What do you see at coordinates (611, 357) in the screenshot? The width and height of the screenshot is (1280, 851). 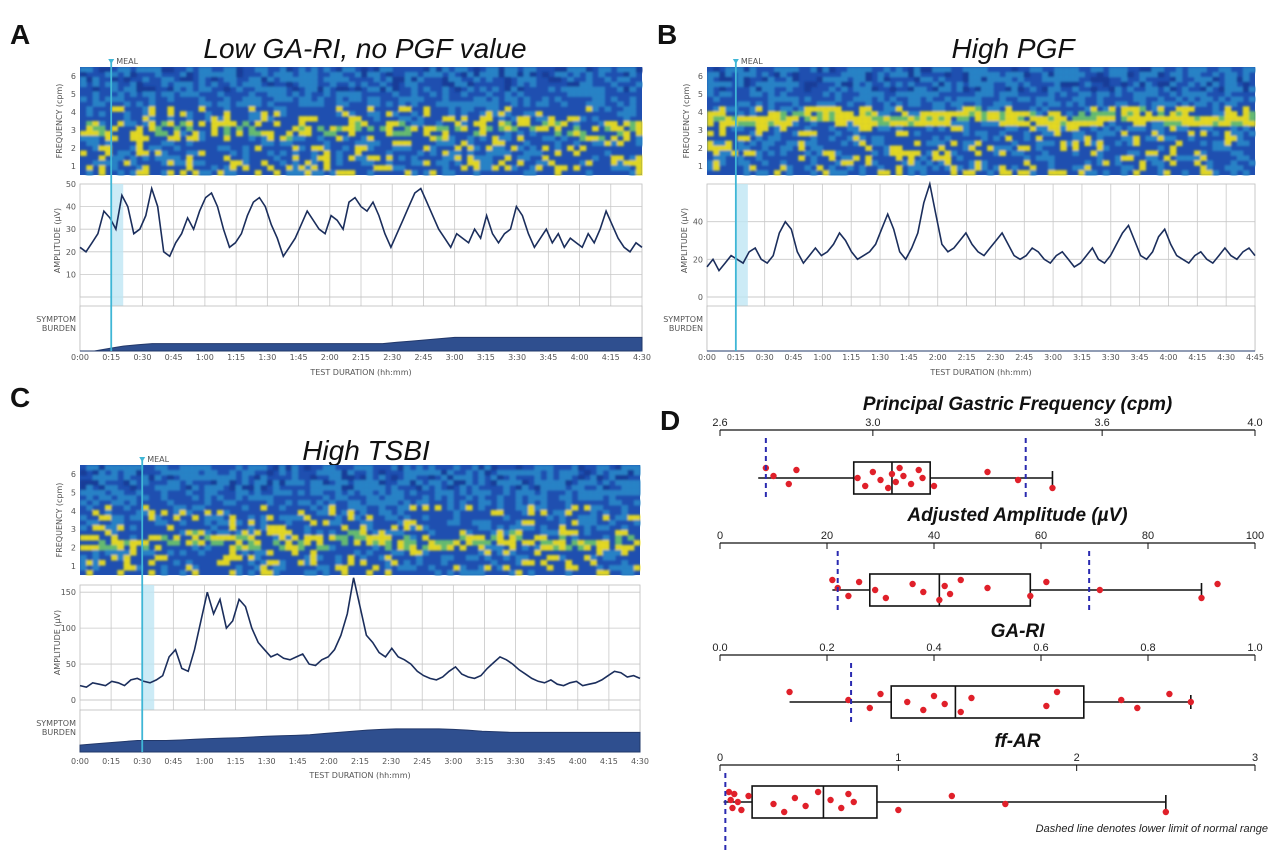 I see `x-tick-label: 4:15` at bounding box center [611, 357].